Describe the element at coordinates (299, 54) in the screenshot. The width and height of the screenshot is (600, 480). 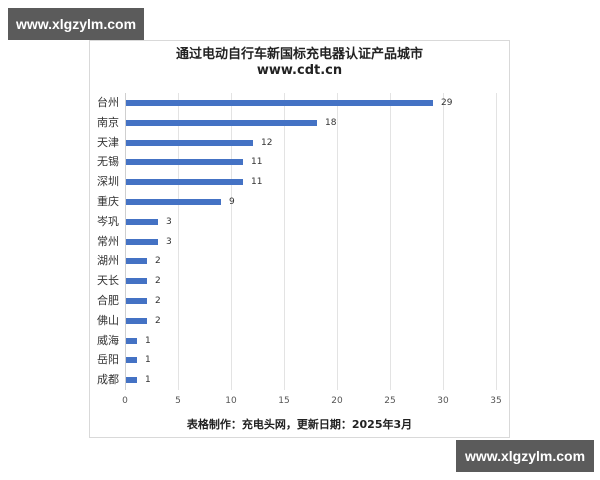
I see `chart-title: 通过电动自行车新国标充电器认证产品城市` at that location.